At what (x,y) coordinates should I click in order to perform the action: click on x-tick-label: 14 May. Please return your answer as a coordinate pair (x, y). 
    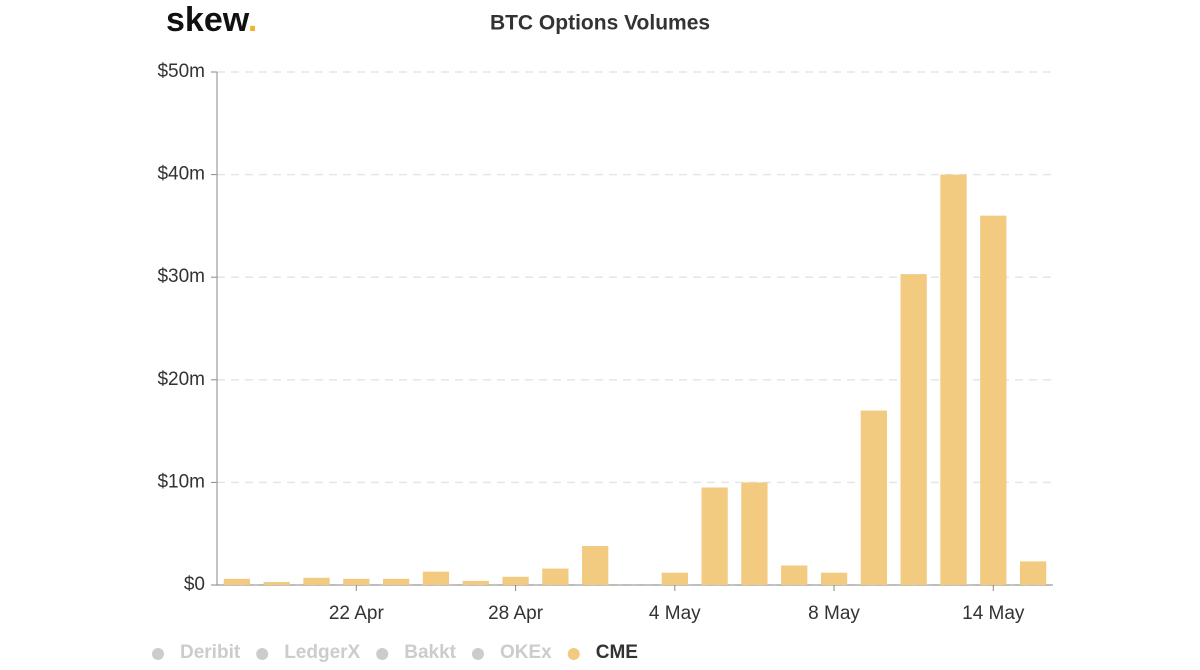
    Looking at the image, I should click on (993, 613).